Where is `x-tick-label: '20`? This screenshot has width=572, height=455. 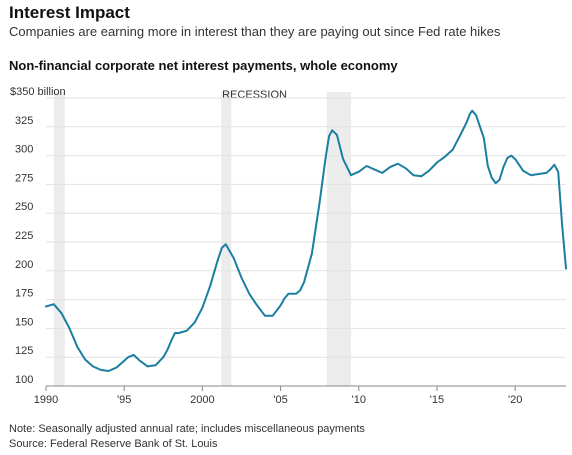
x-tick-label: '20 is located at coordinates (515, 400).